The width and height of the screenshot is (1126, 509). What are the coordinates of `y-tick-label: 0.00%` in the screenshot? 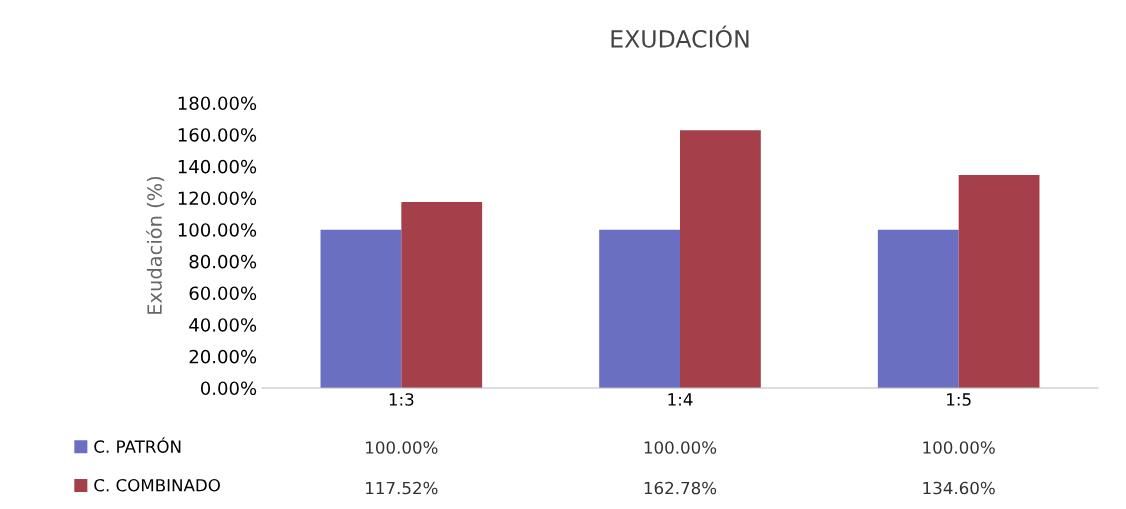 It's located at (228, 388).